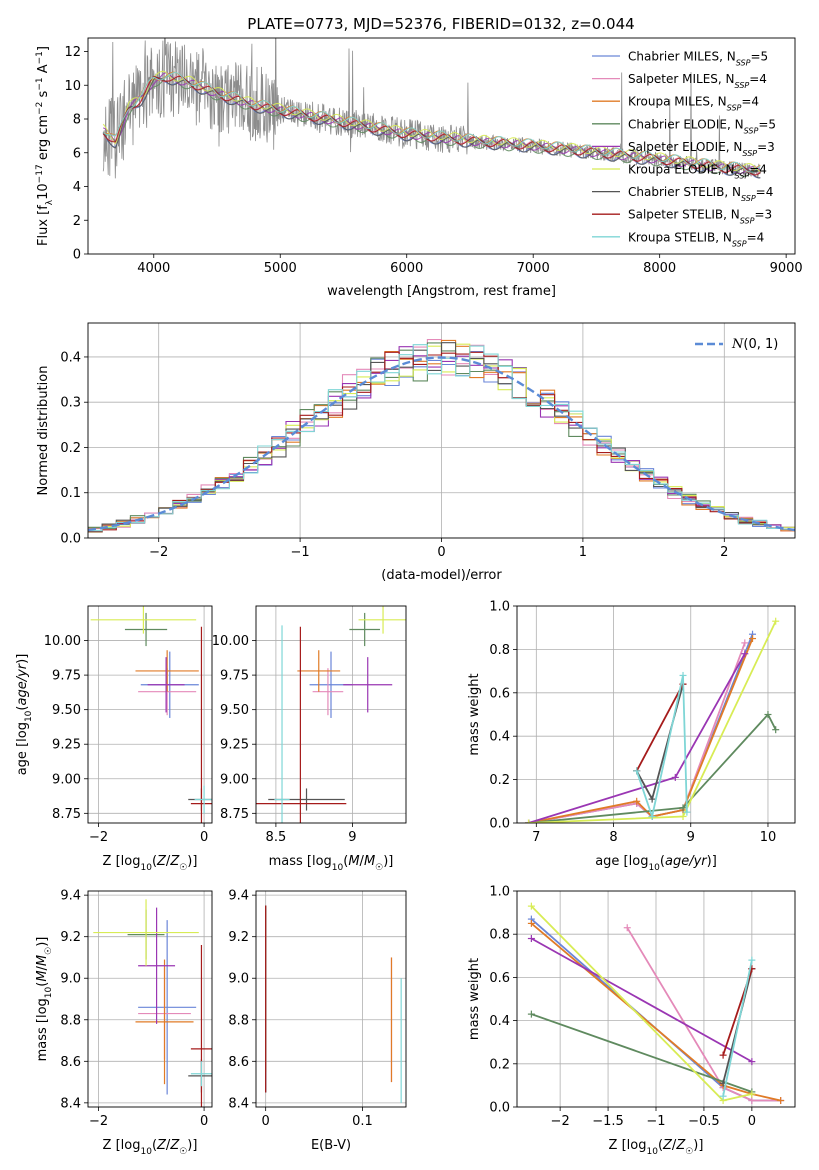  What do you see at coordinates (767, 124) in the screenshot?
I see `legend-label-part: =5` at bounding box center [767, 124].